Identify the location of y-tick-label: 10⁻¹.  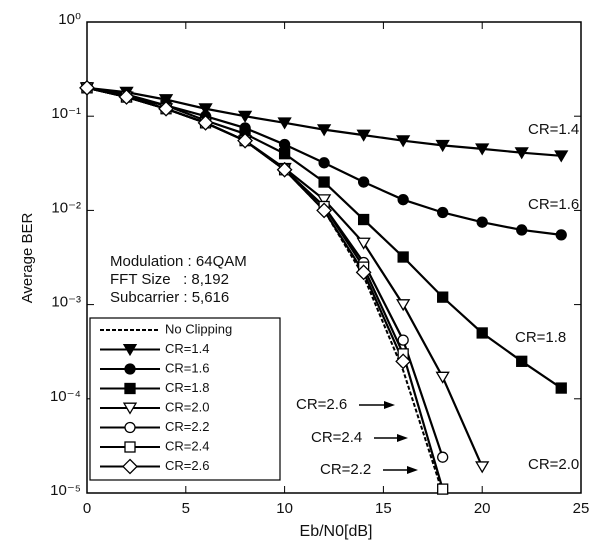
(66, 113).